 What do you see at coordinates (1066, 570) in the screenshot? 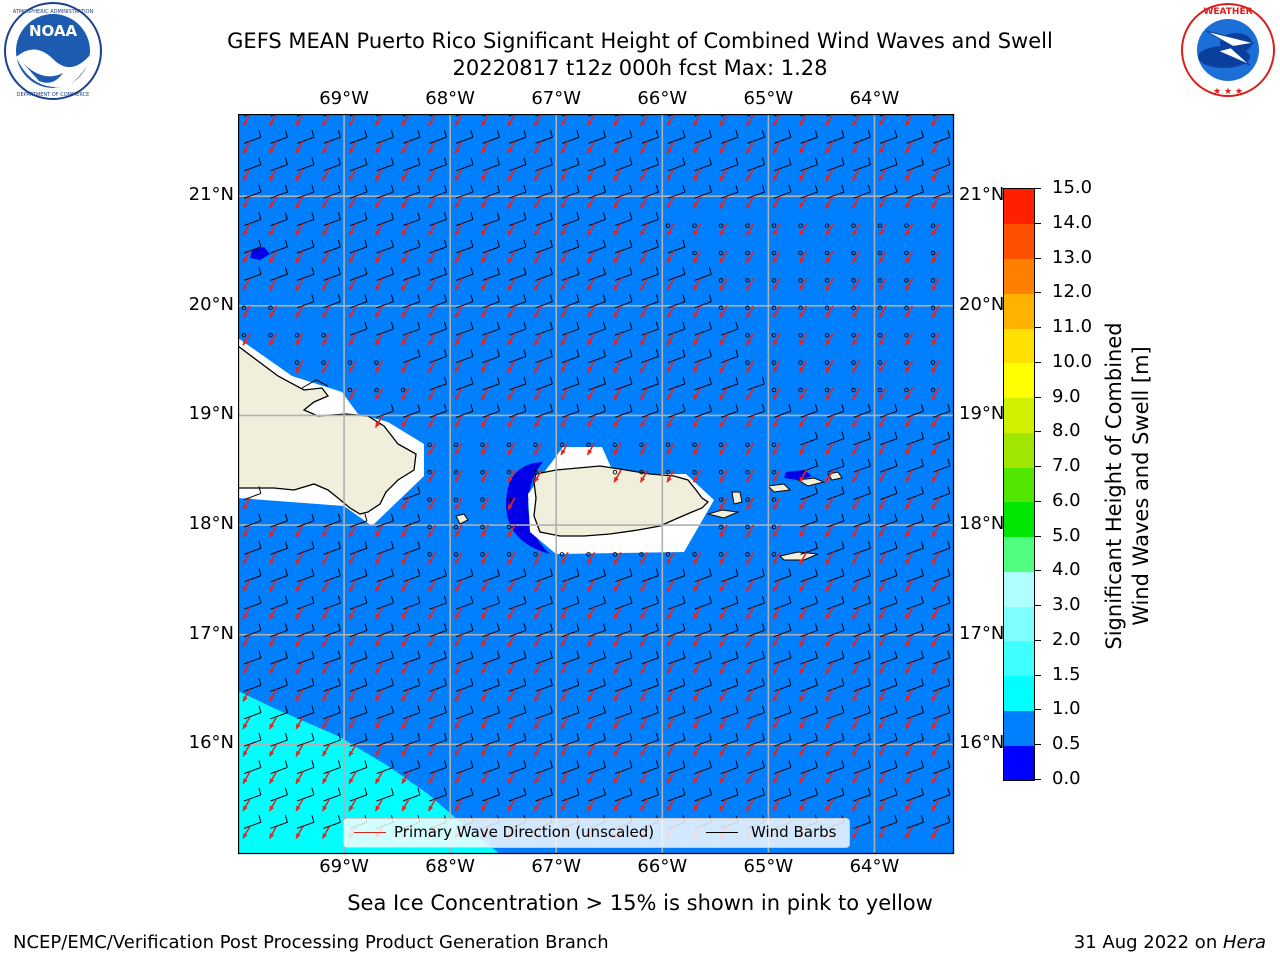
I see `colorbar-tick-label: 4.0` at bounding box center [1066, 570].